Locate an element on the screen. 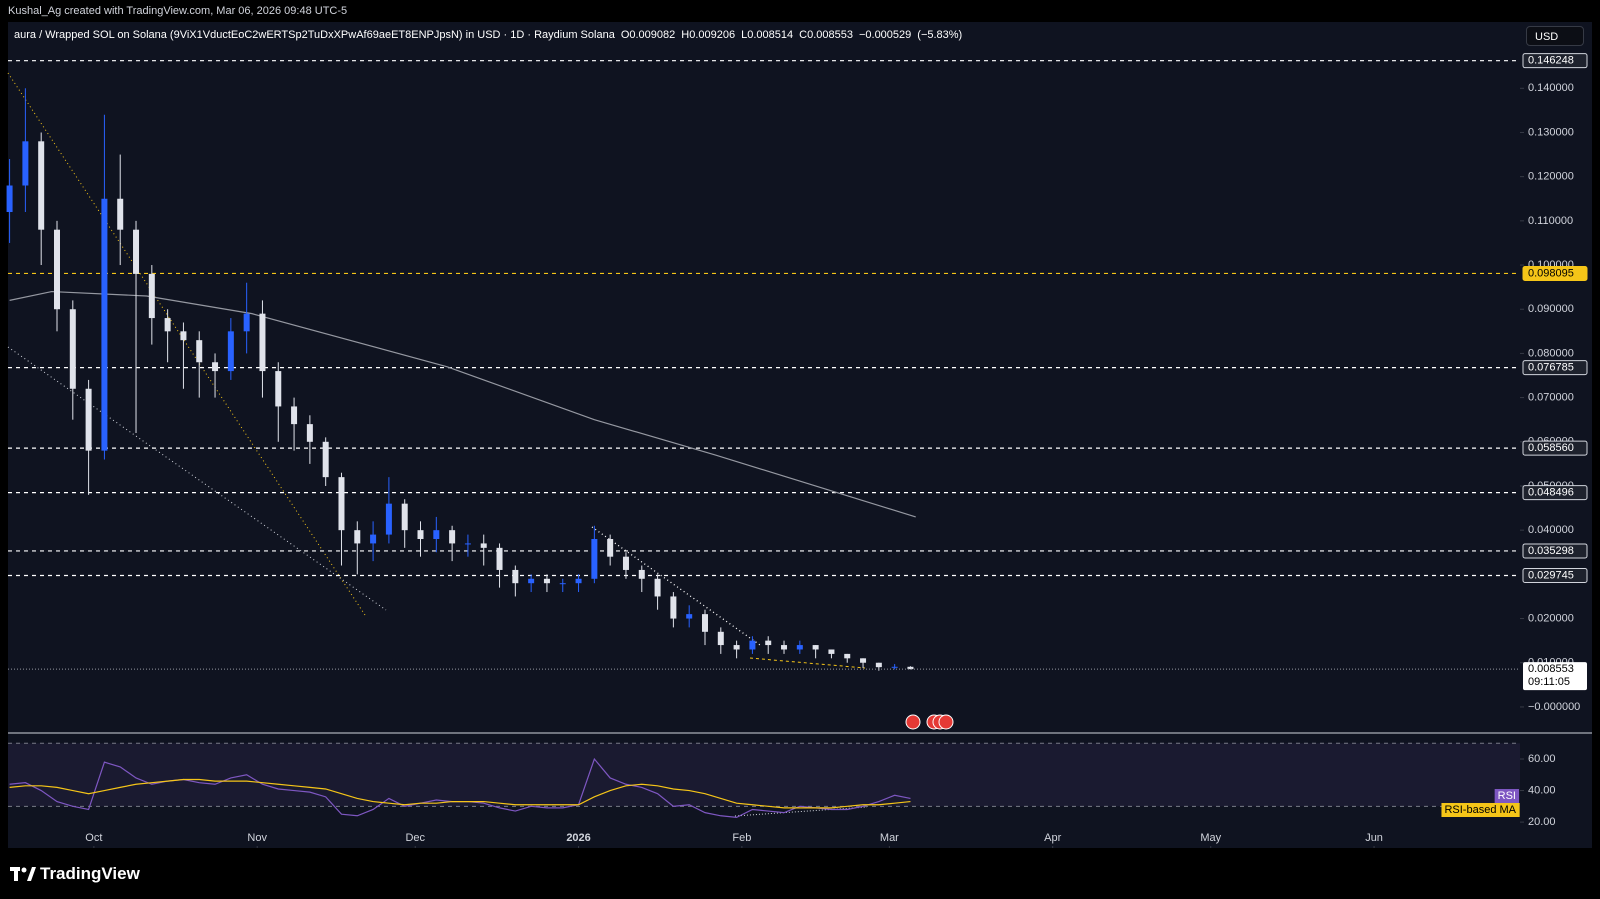 The height and width of the screenshot is (899, 1600). brand: TradingView is located at coordinates (75, 874).